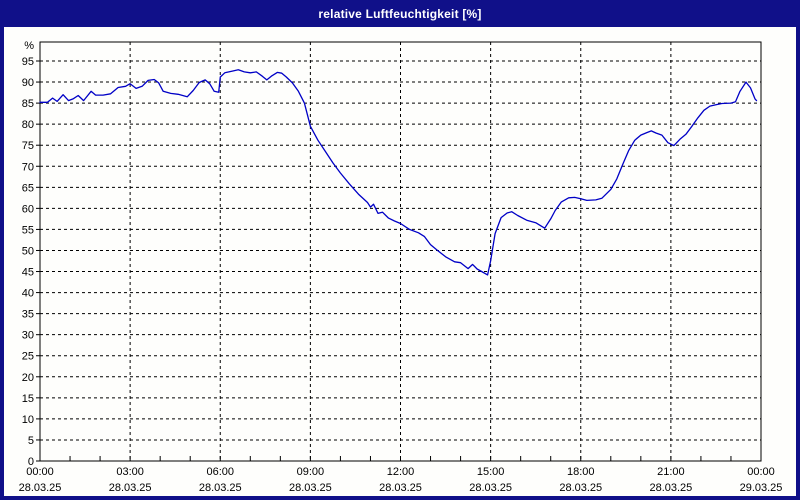 Image resolution: width=800 pixels, height=500 pixels. Describe the element at coordinates (581, 472) in the screenshot. I see `x-time-label: 18:00` at that location.